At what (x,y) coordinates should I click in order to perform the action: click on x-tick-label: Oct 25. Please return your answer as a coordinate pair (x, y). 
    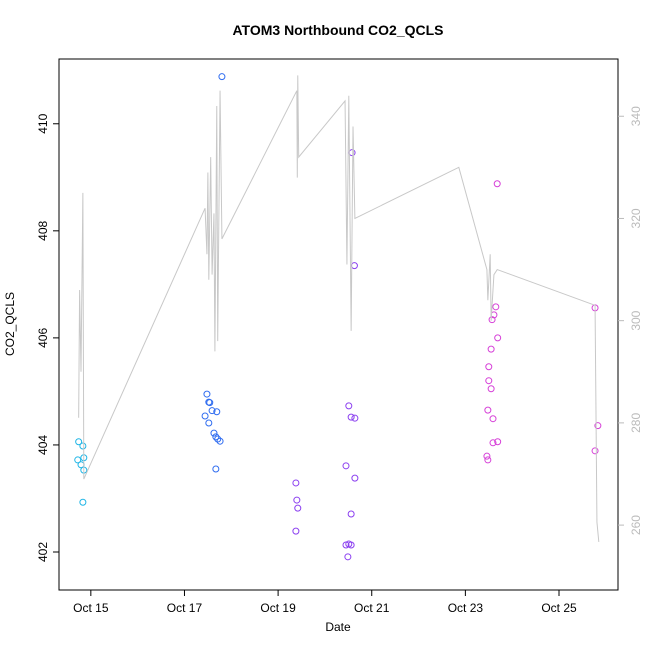
    Looking at the image, I should click on (559, 608).